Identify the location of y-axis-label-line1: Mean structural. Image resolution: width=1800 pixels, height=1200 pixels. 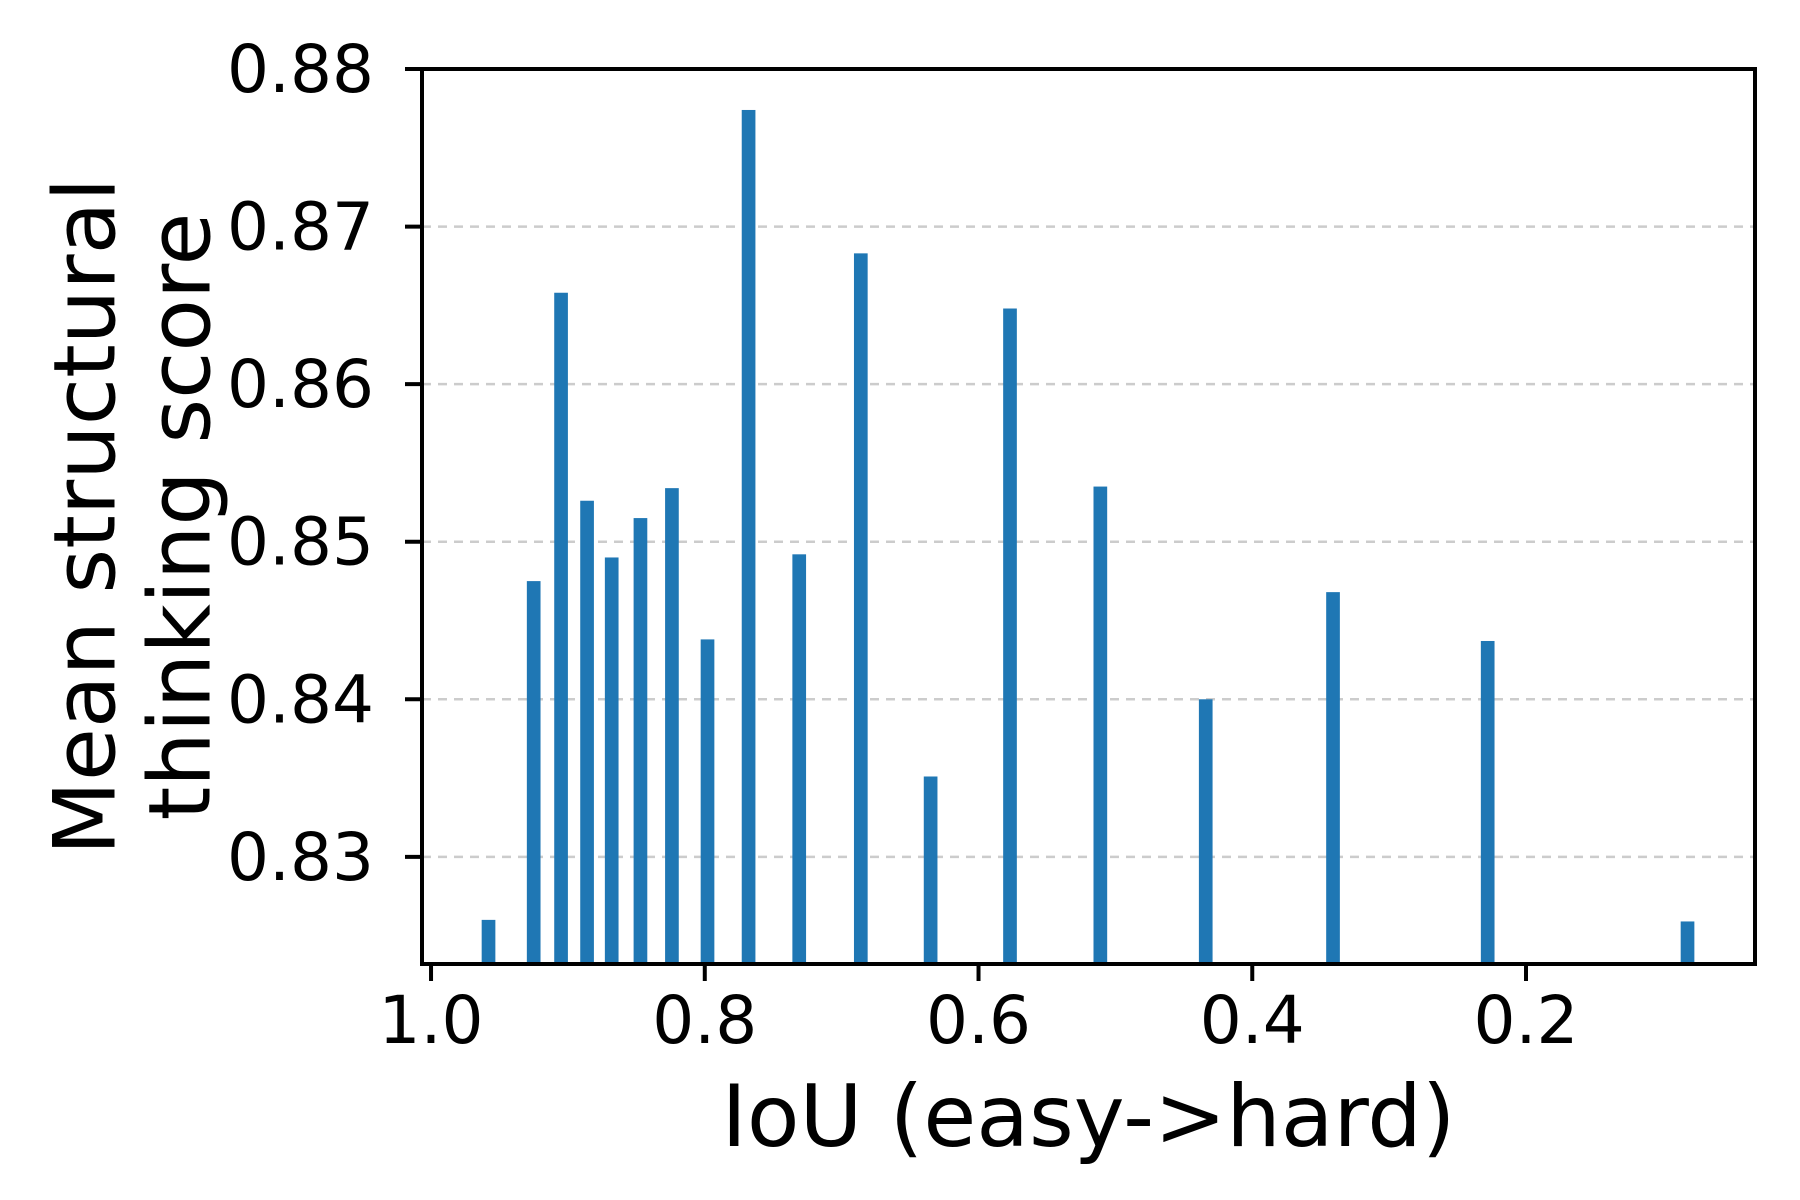
(86, 517).